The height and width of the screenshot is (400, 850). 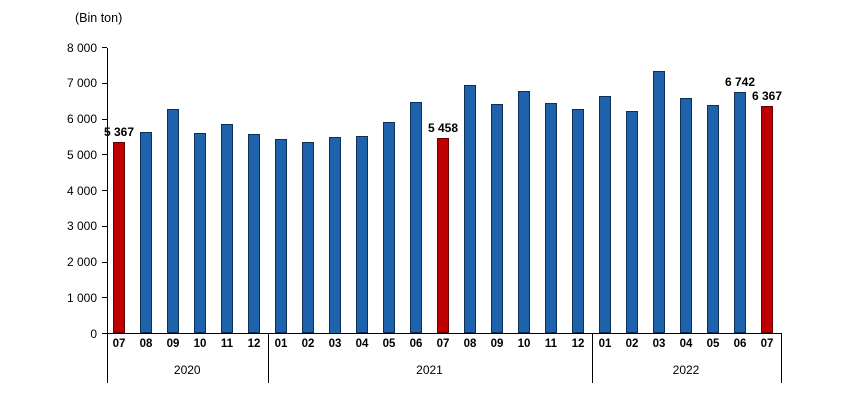 What do you see at coordinates (443, 128) in the screenshot?
I see `bar-value-label-2021-07: 5 458` at bounding box center [443, 128].